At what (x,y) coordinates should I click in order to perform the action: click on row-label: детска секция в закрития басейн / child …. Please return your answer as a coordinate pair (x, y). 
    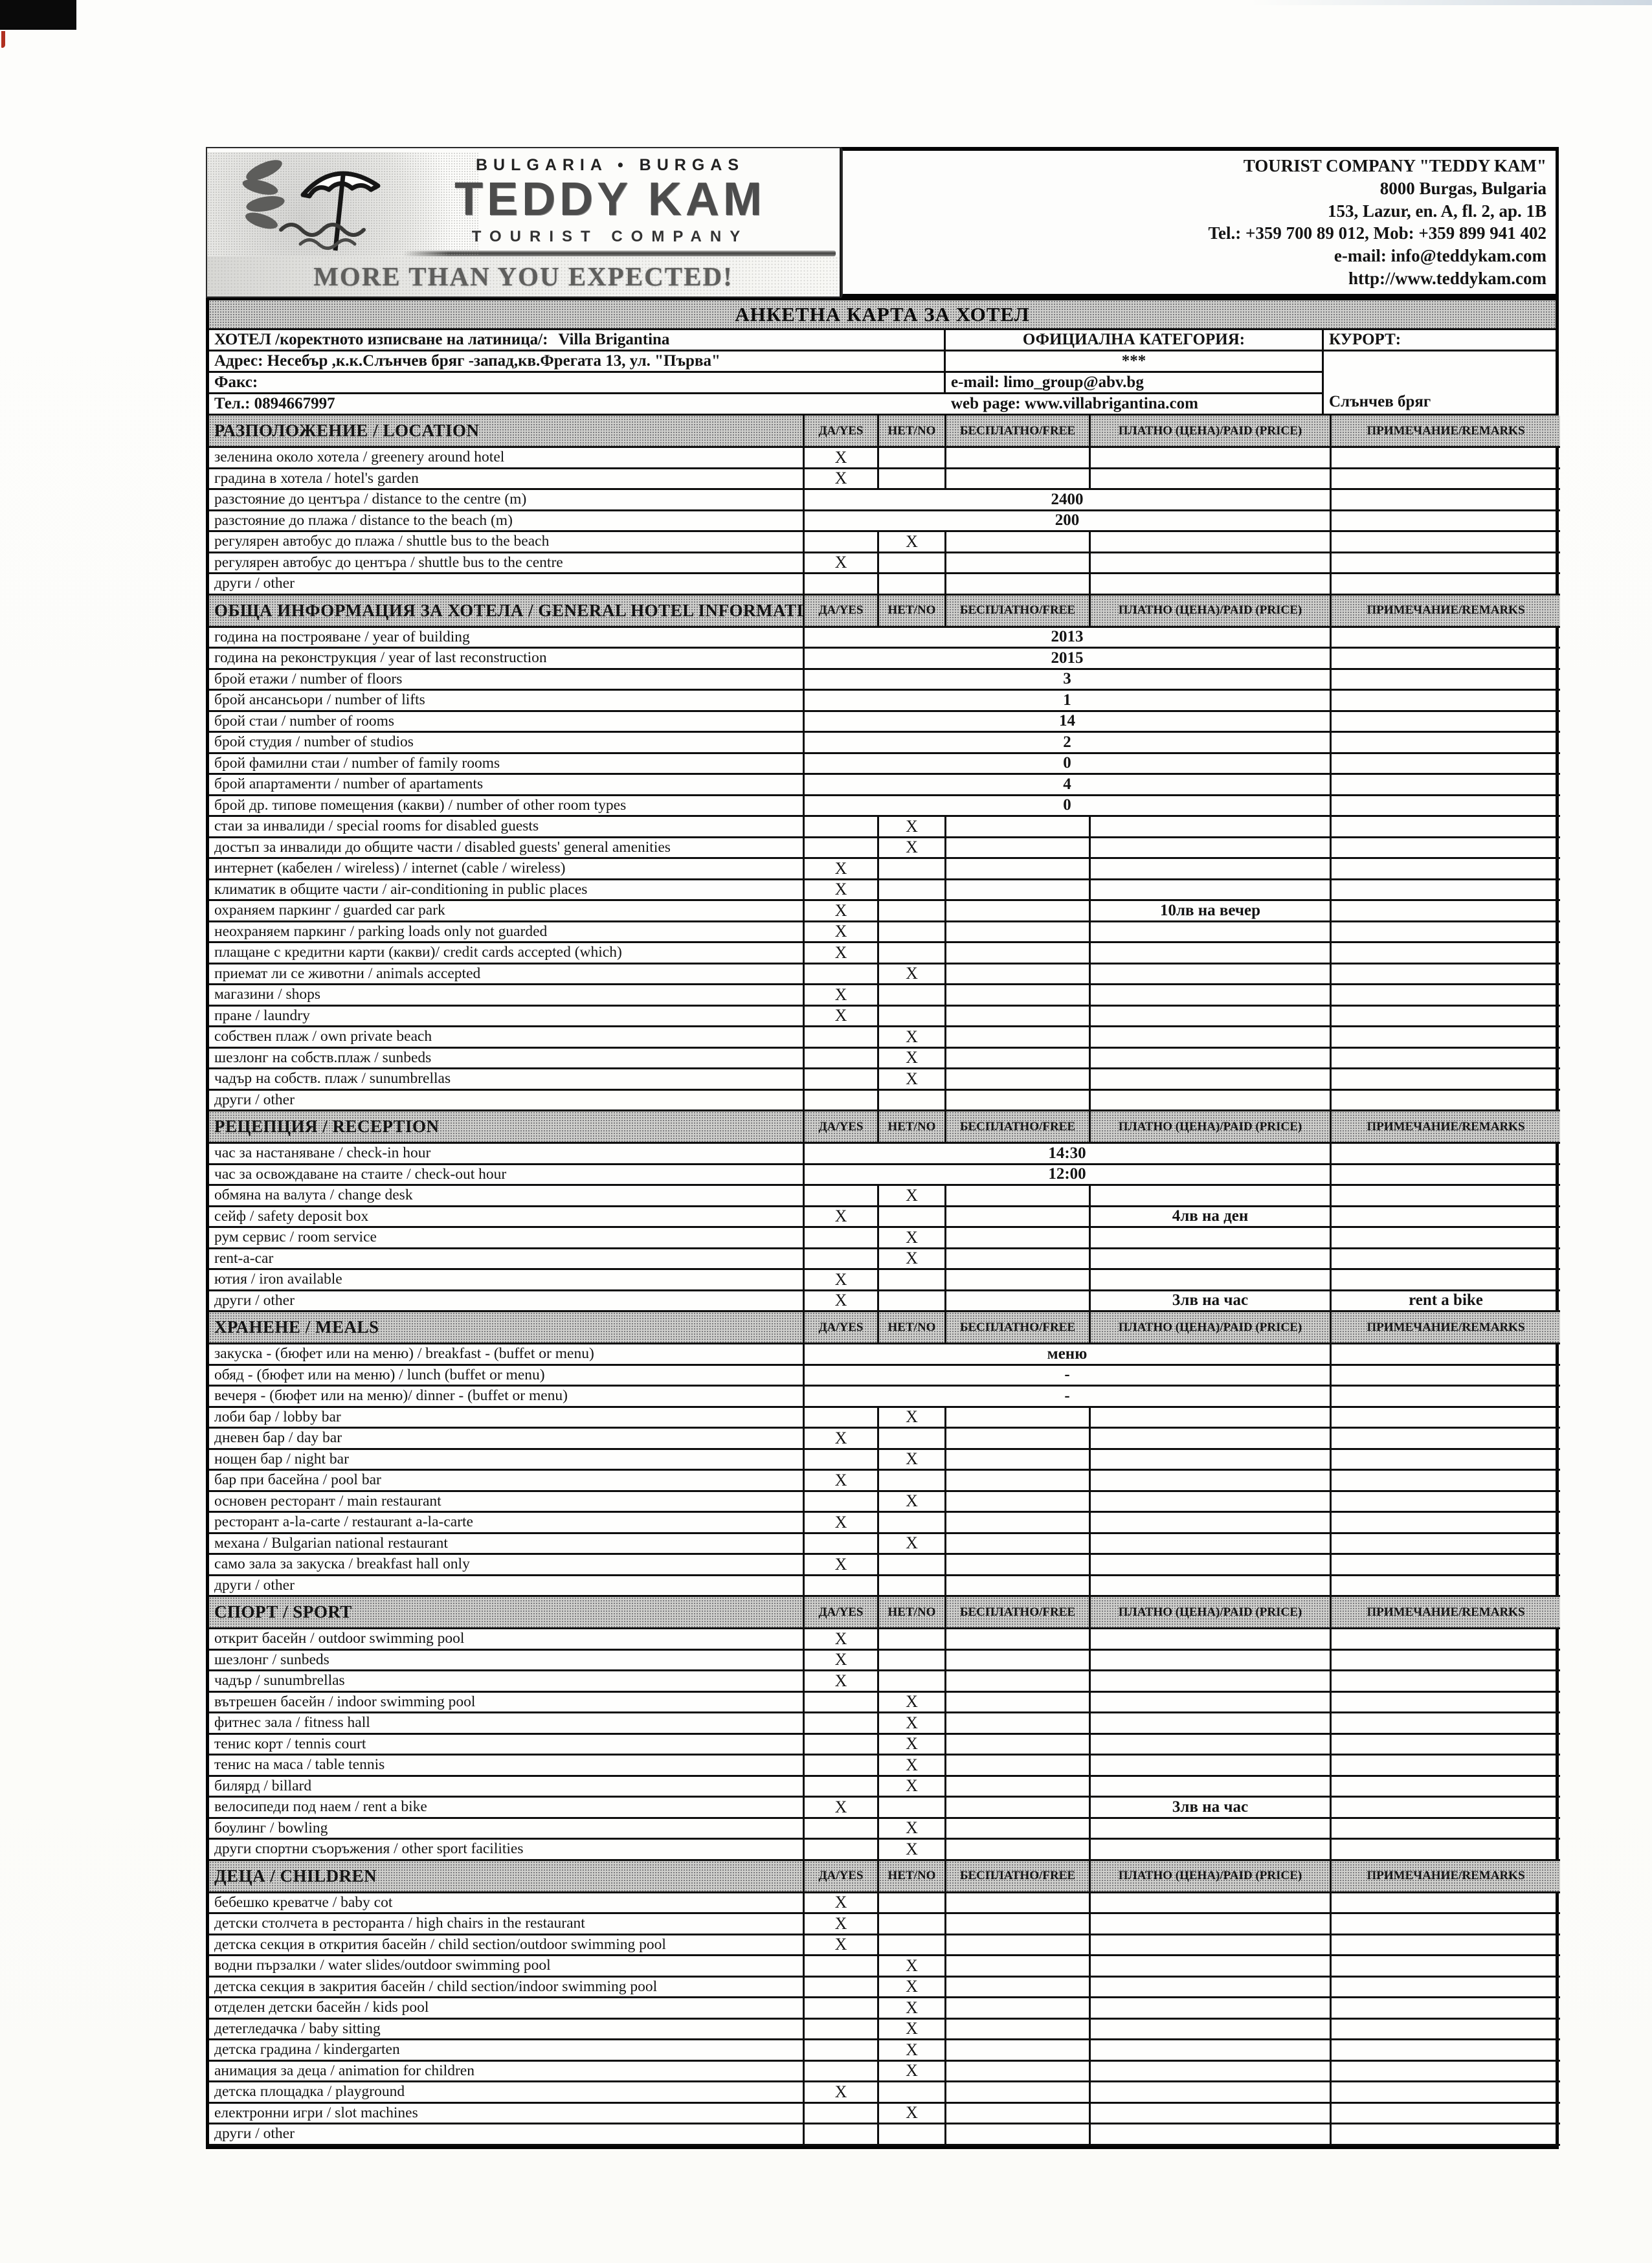
    Looking at the image, I should click on (507, 1988).